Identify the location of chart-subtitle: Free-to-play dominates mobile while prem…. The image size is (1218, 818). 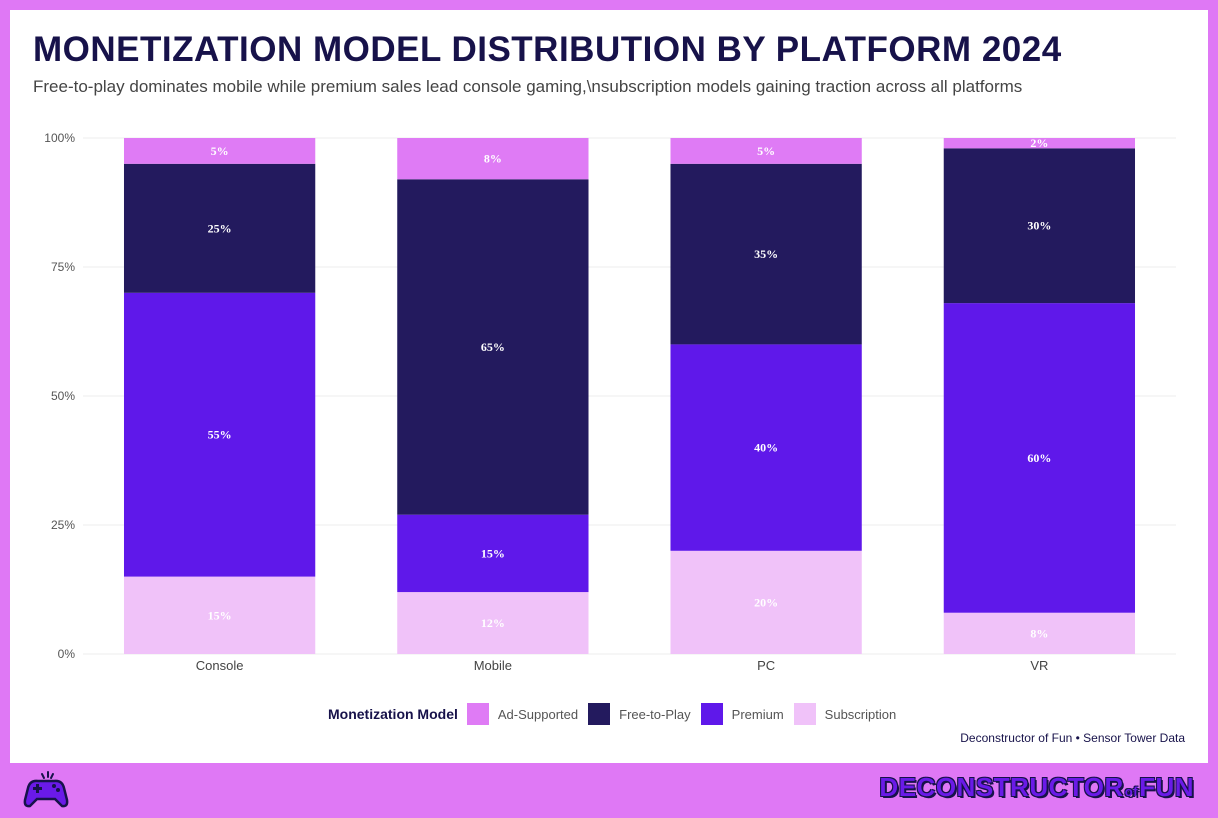
(528, 86).